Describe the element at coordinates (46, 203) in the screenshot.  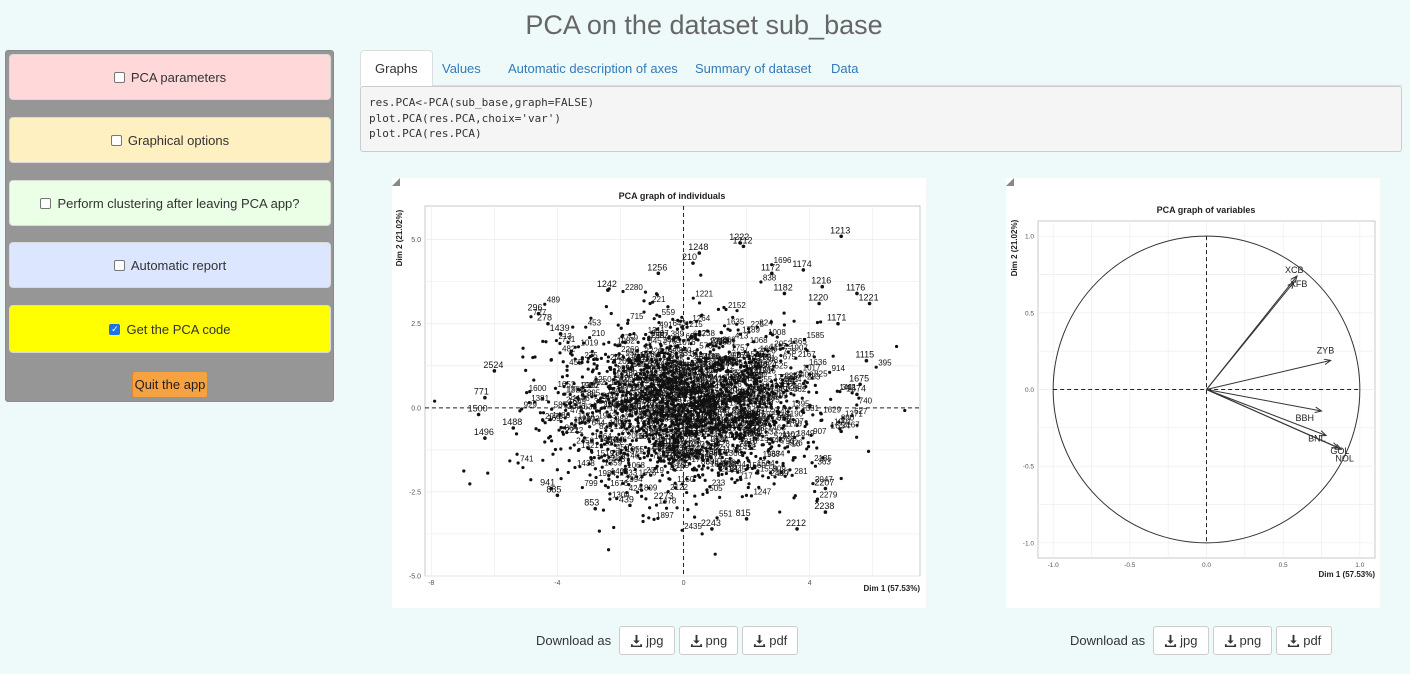
I see `clustering-checkbox` at that location.